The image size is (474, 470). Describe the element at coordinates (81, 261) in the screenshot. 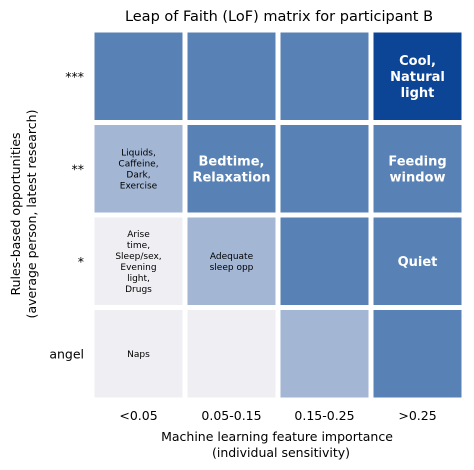

I see `y-tick-label: *` at that location.